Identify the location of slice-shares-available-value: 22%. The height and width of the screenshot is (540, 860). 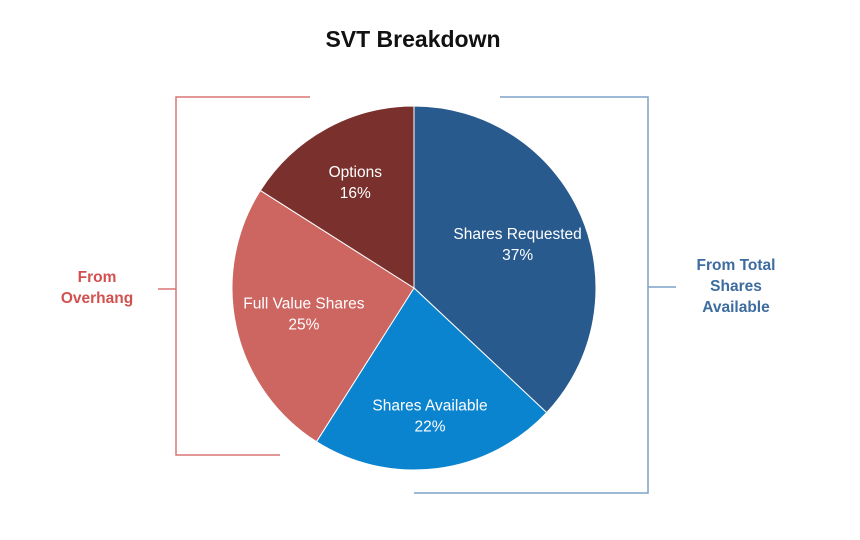
(429, 426).